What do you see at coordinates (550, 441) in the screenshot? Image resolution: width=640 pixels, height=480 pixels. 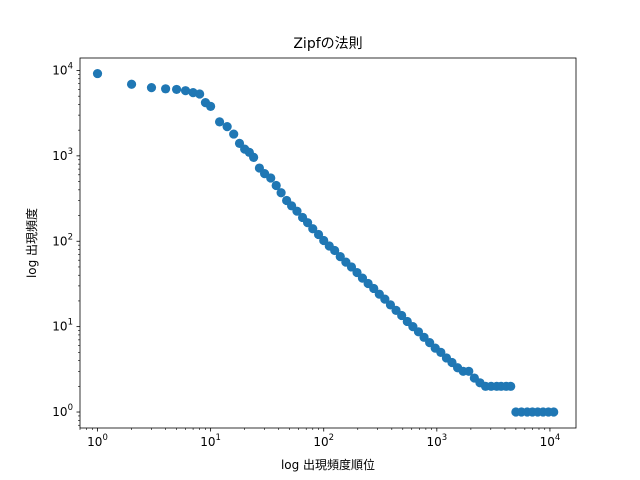 I see `x-tick-label: 10⁴` at bounding box center [550, 441].